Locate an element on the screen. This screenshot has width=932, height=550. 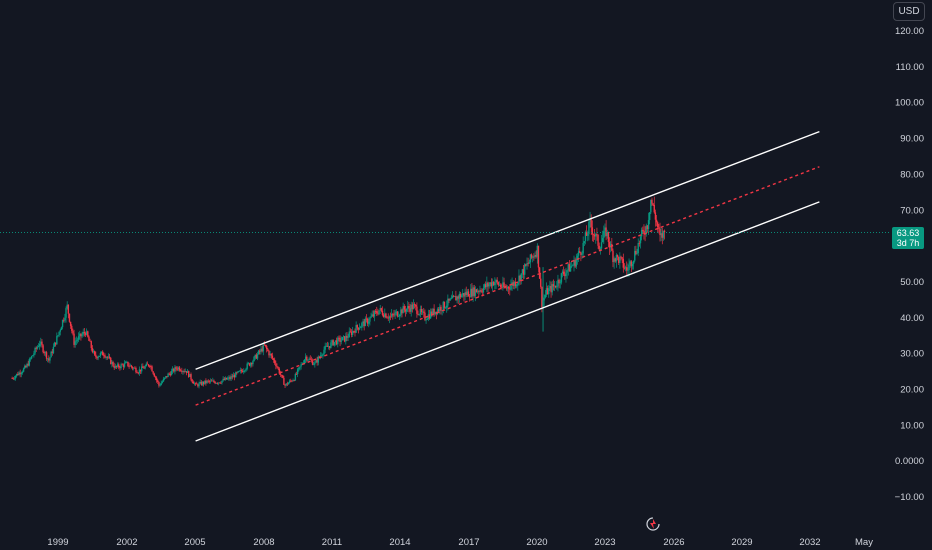
y-tick-label: 70.00 is located at coordinates (912, 210).